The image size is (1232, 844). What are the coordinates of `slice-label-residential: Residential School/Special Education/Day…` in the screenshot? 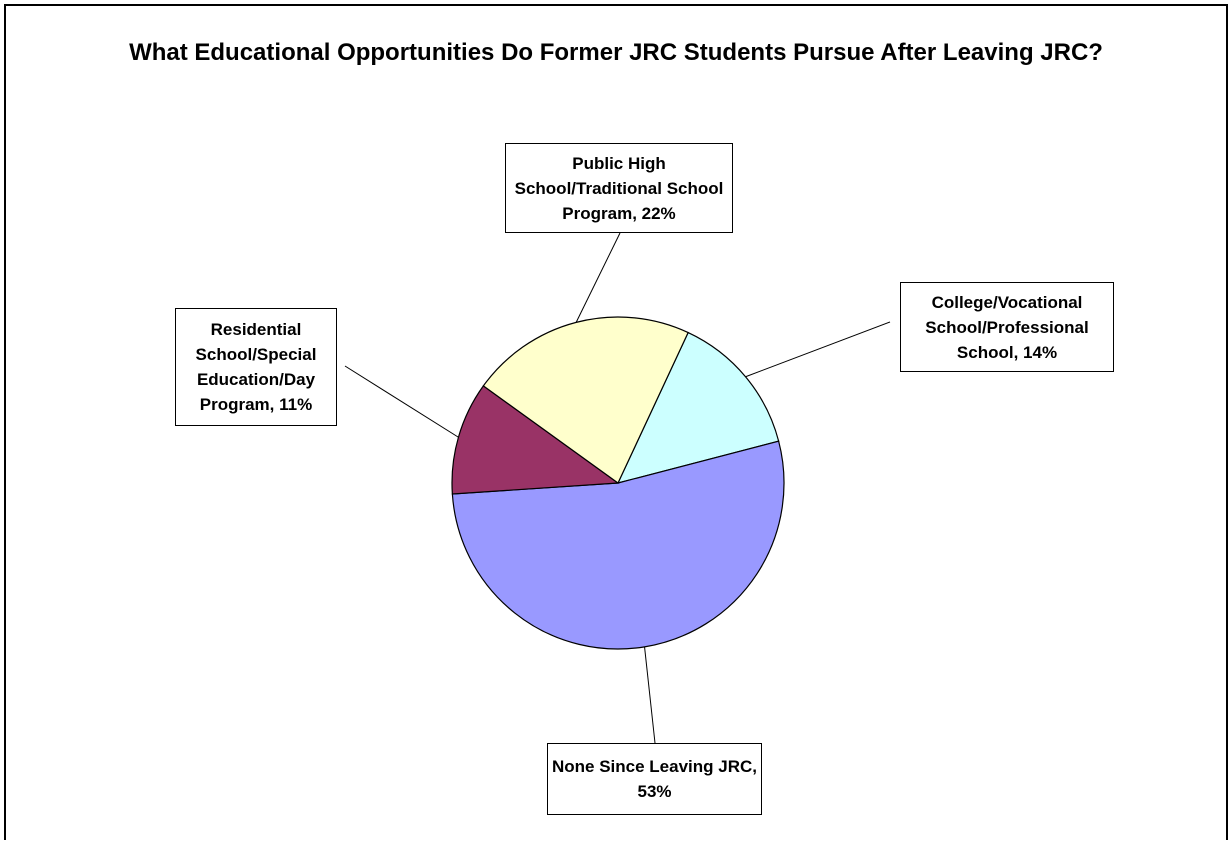 It's located at (256, 367).